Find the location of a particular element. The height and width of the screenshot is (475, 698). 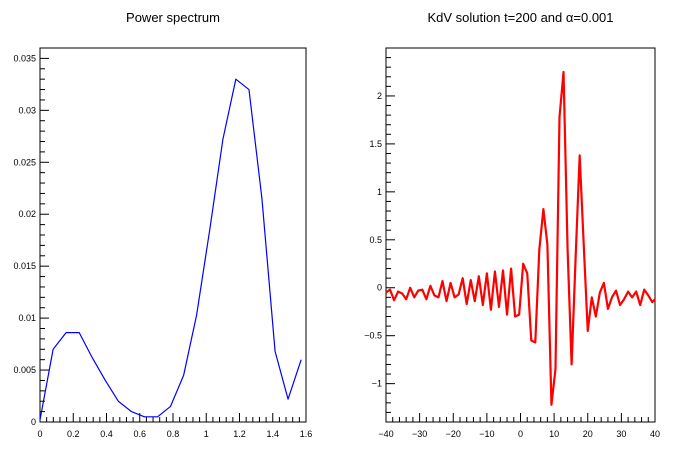

left-y-tick-label: 0.02 is located at coordinates (27, 214).